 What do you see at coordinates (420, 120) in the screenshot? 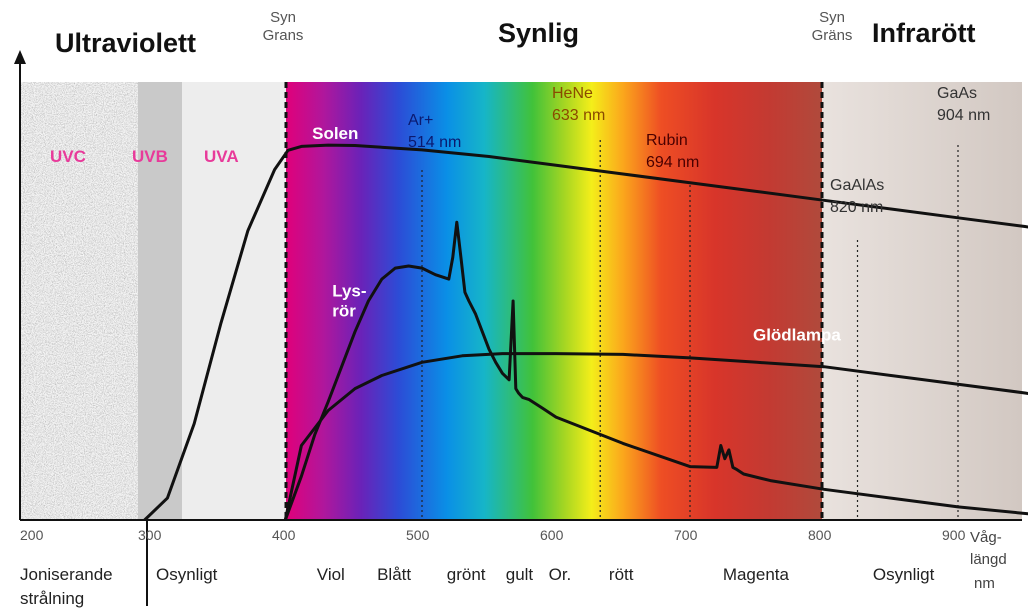
I see `laser-name: Ar+` at bounding box center [420, 120].